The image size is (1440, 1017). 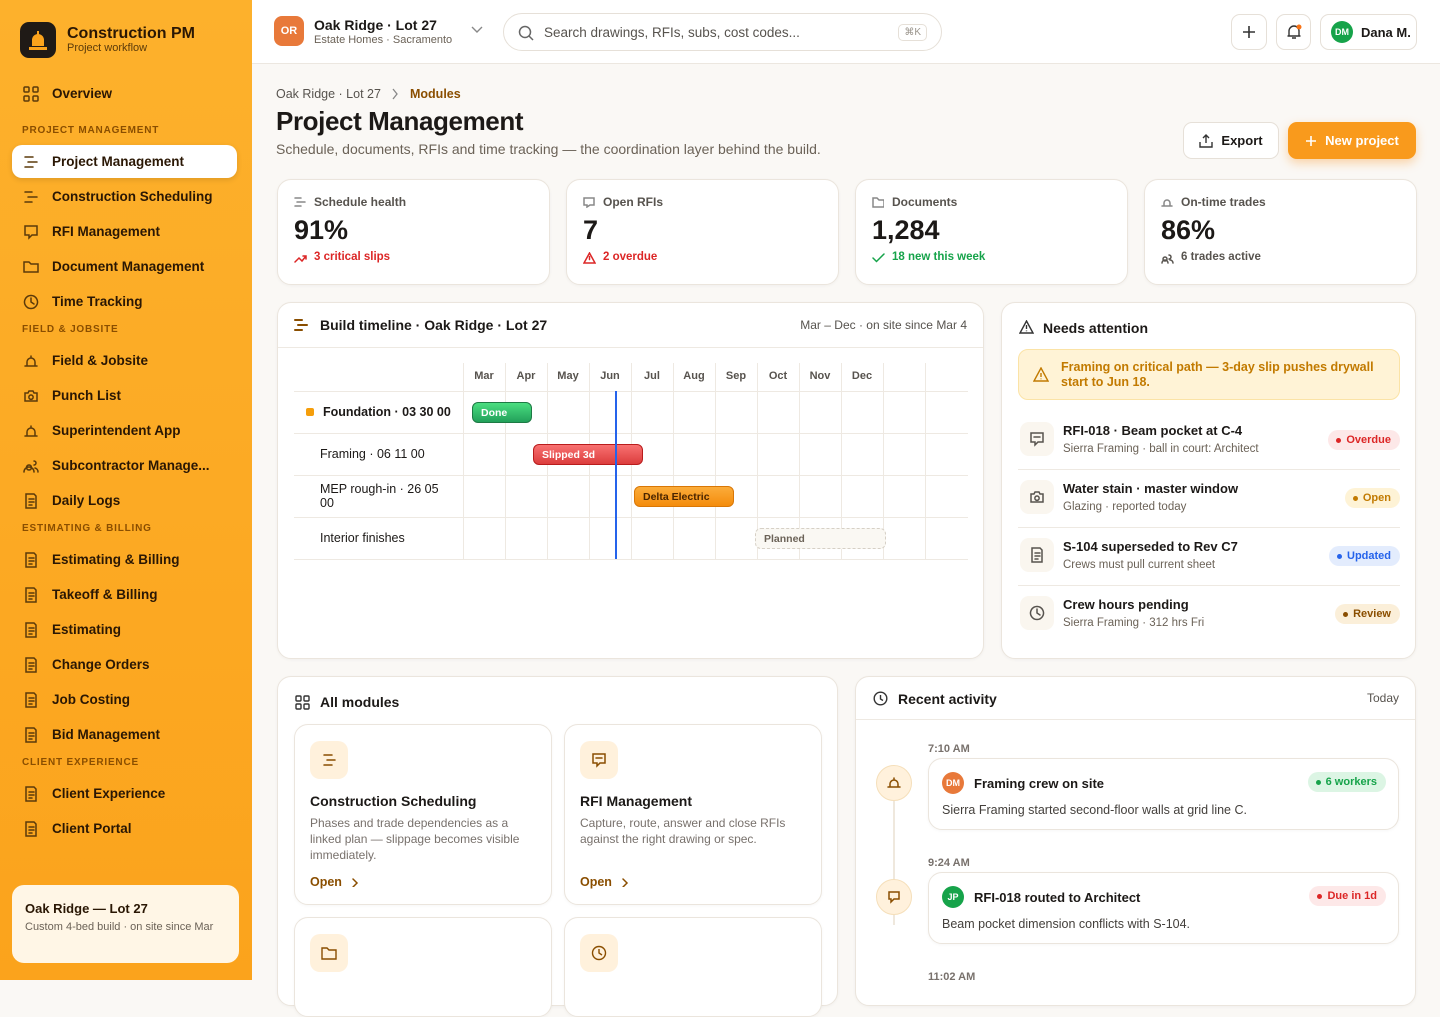 I want to click on nav-item: Project Management, so click(x=124, y=161).